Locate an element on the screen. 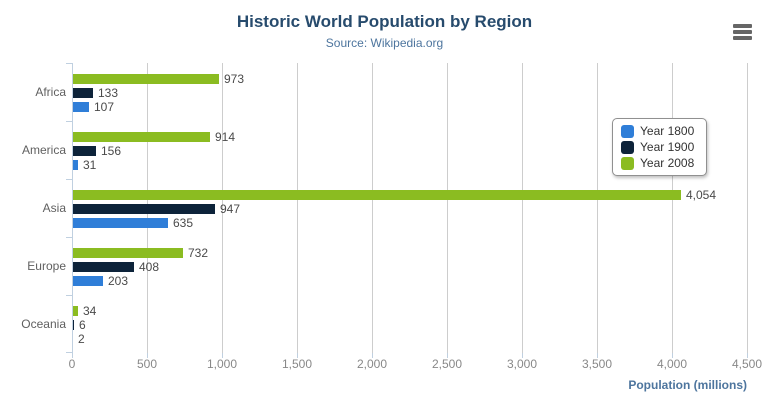  legend-item: Year 1800 is located at coordinates (657, 131).